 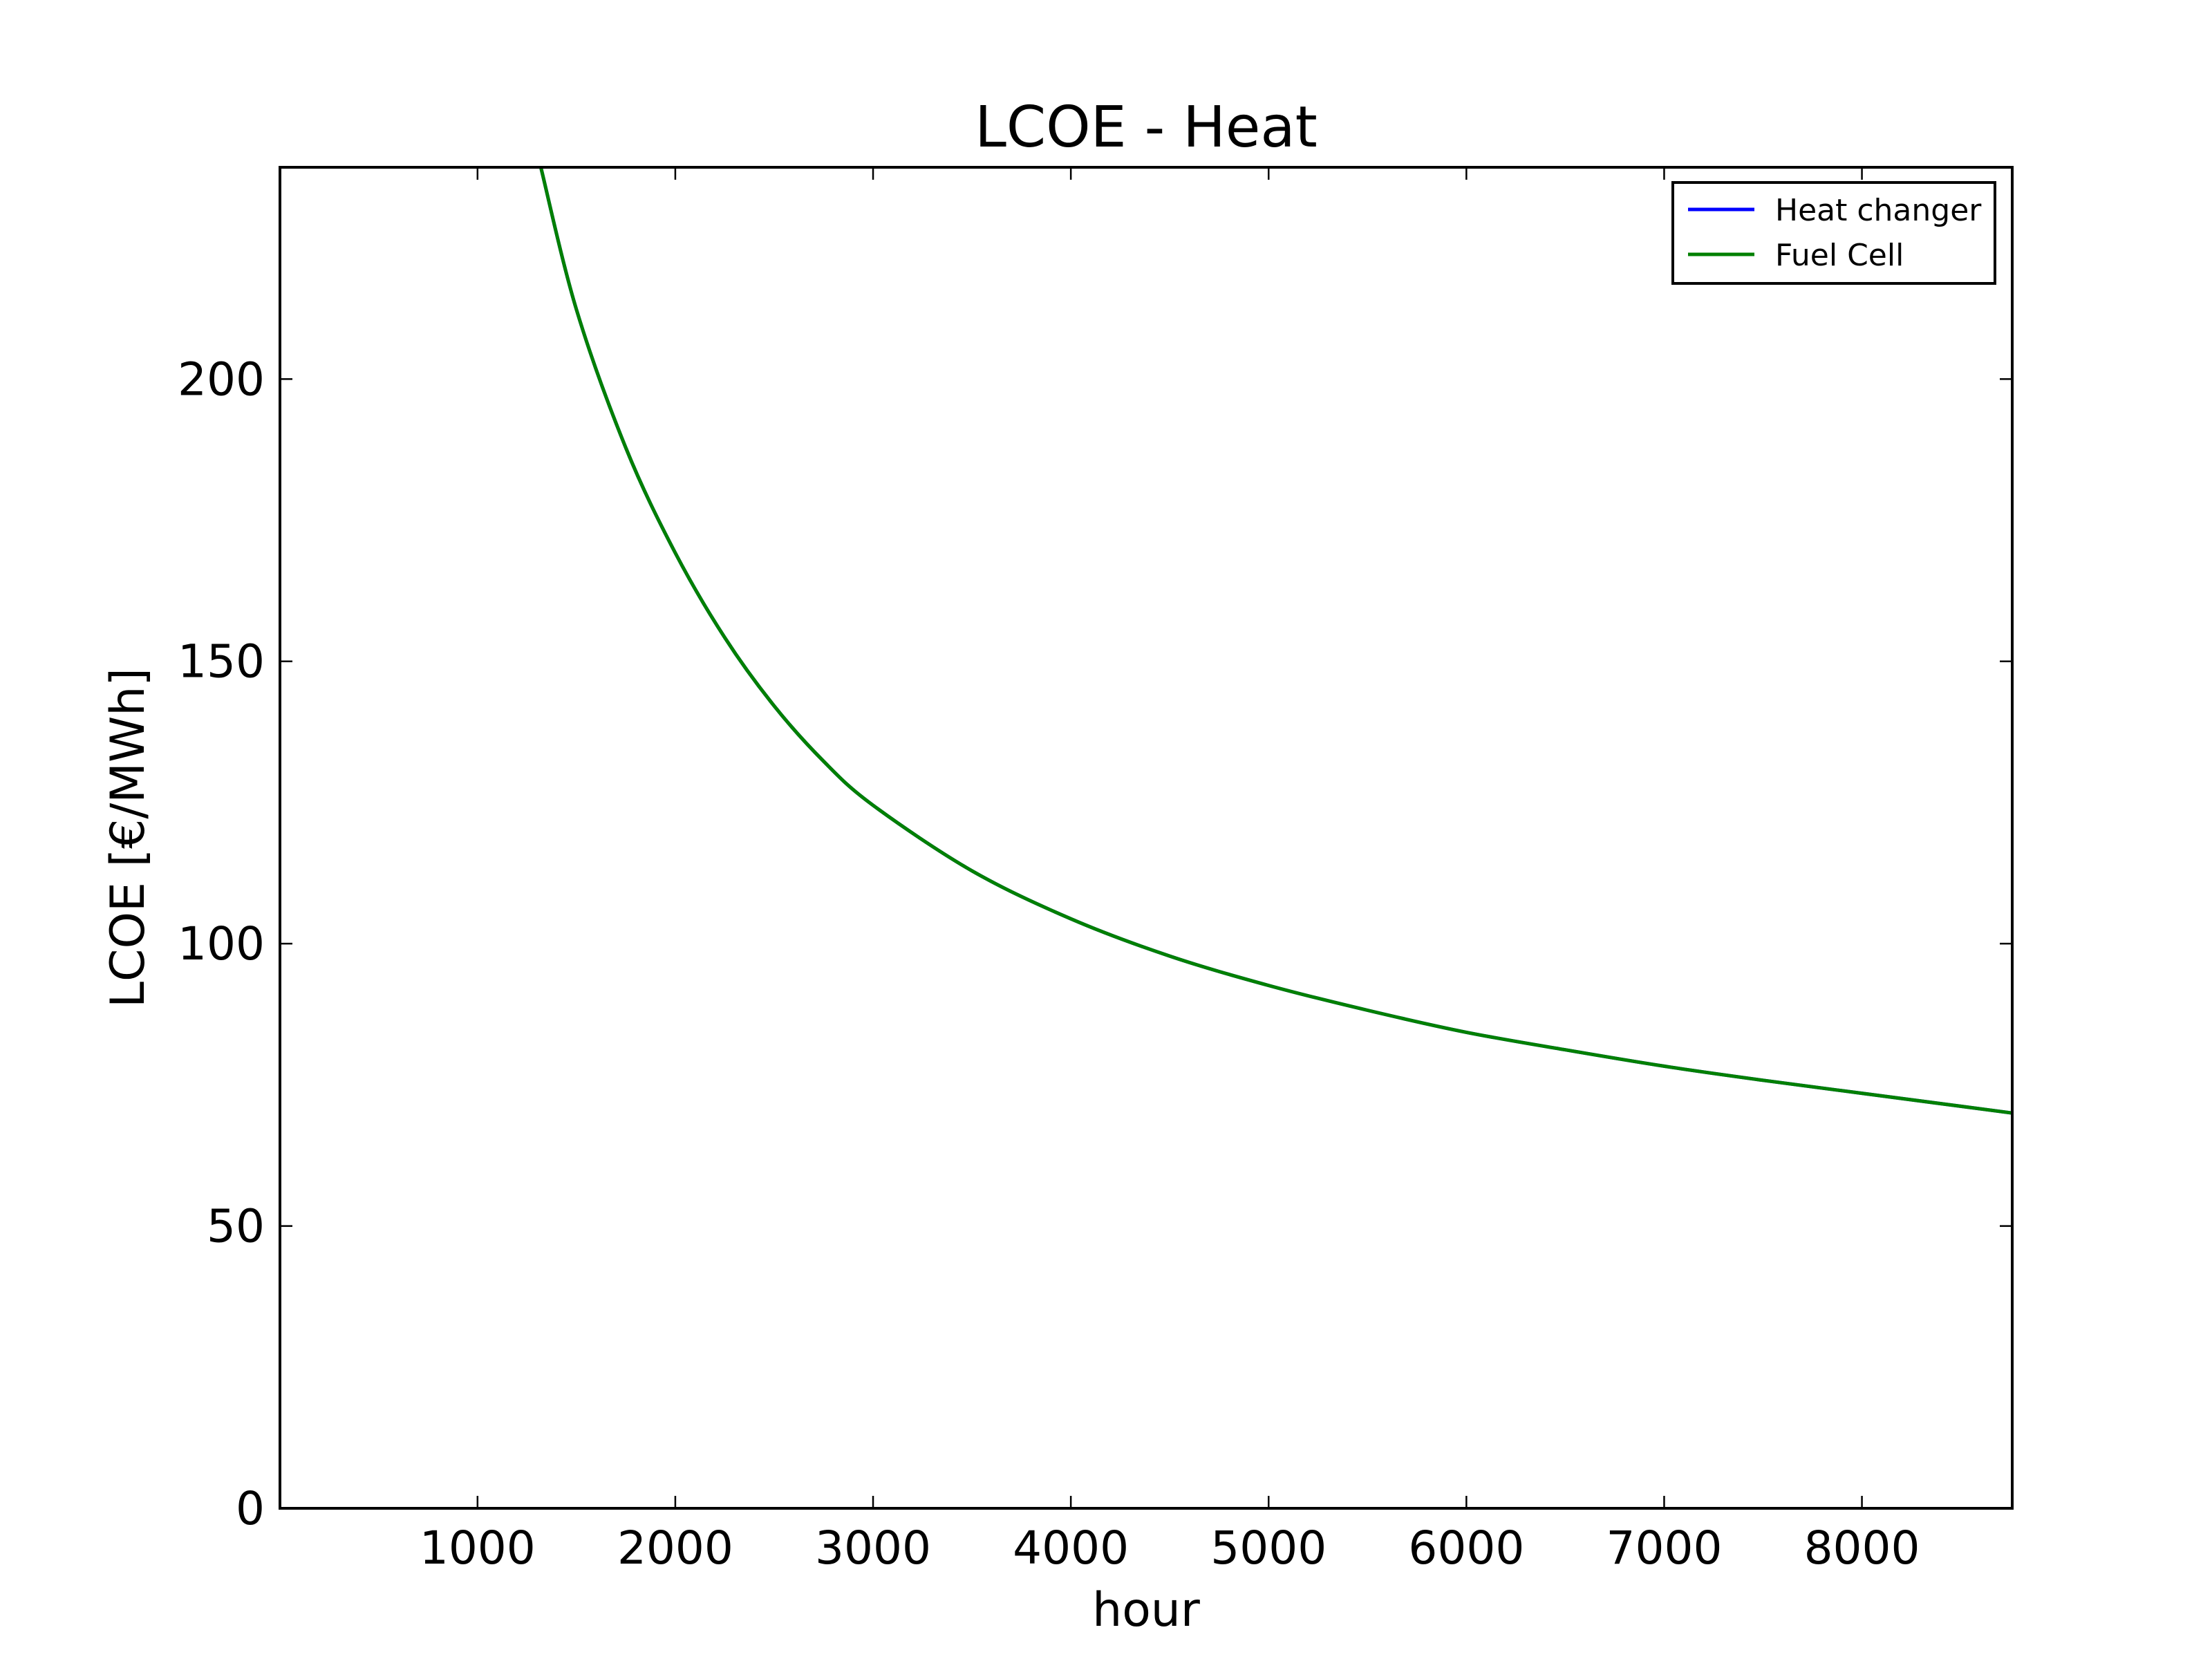 What do you see at coordinates (478, 1548) in the screenshot?
I see `x-tick-label: 1000` at bounding box center [478, 1548].